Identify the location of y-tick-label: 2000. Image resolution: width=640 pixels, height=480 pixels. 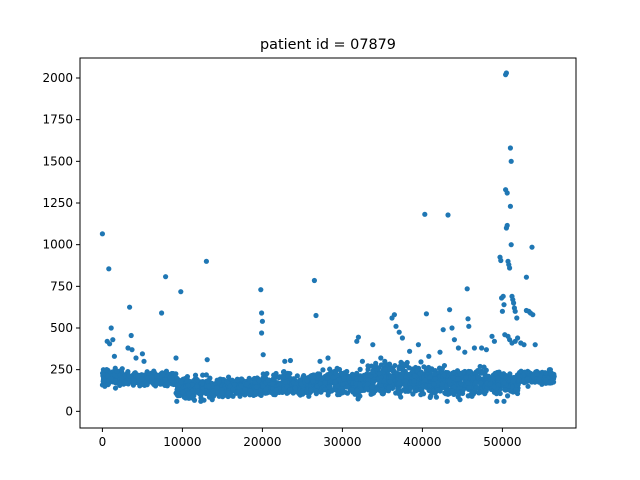
(57, 78).